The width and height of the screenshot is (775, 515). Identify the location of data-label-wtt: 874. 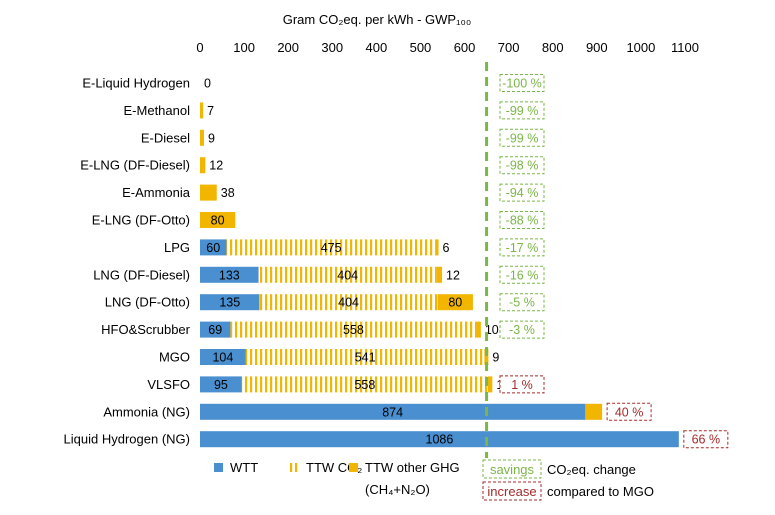
(392, 412).